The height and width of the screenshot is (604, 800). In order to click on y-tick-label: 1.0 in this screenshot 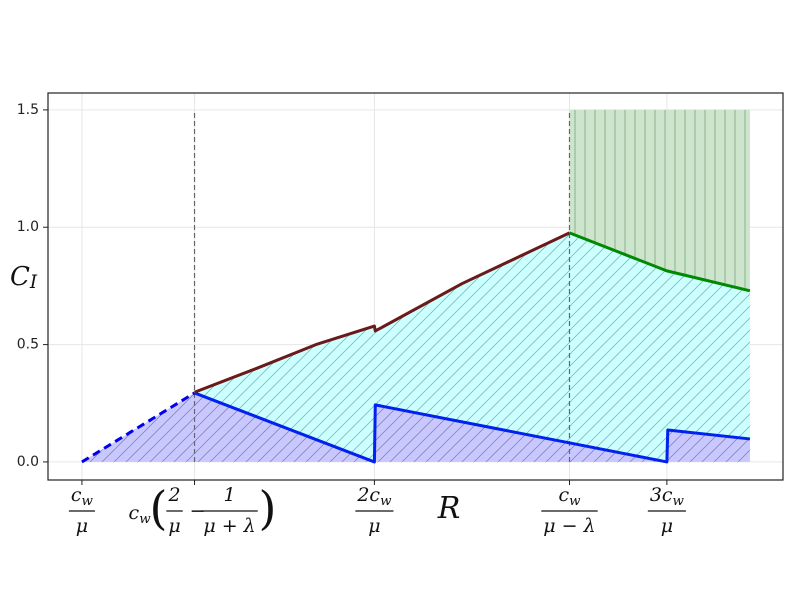, I will do `click(28, 227)`.